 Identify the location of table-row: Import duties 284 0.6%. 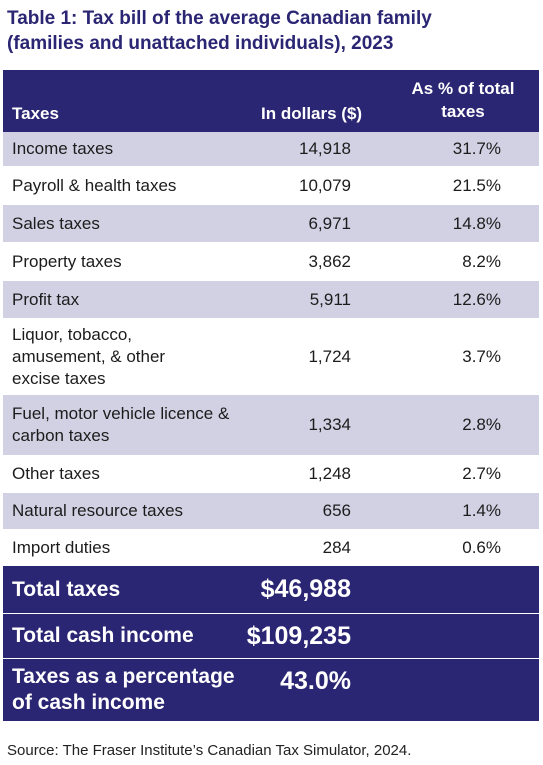
(271, 548).